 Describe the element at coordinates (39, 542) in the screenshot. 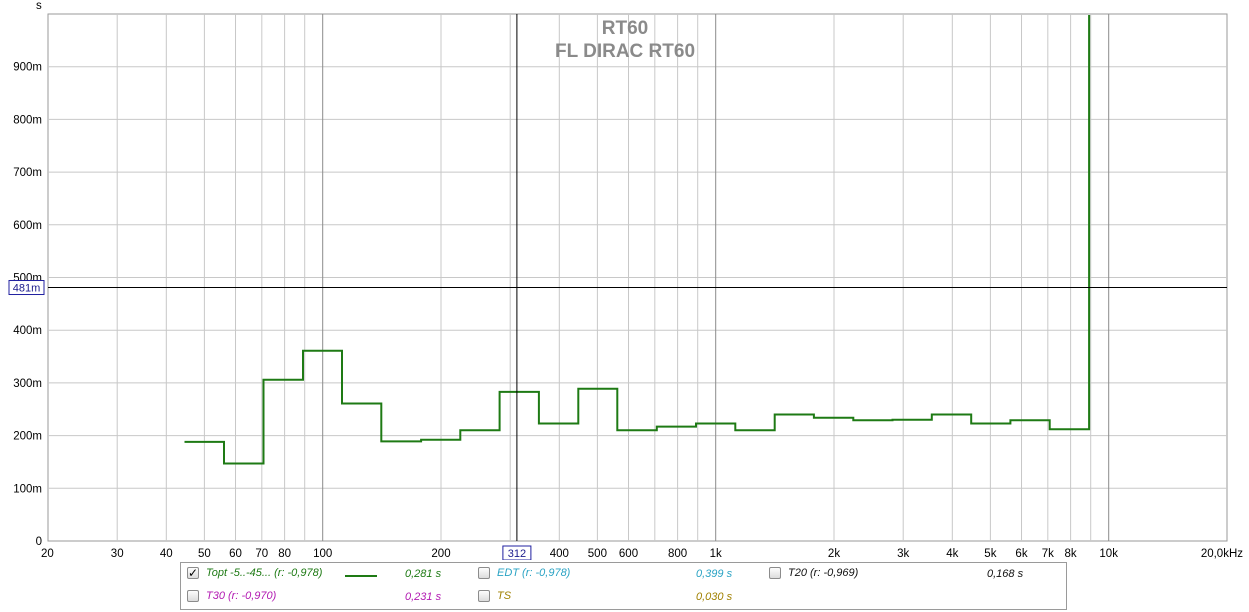

I see `y-tick-label: 0` at that location.